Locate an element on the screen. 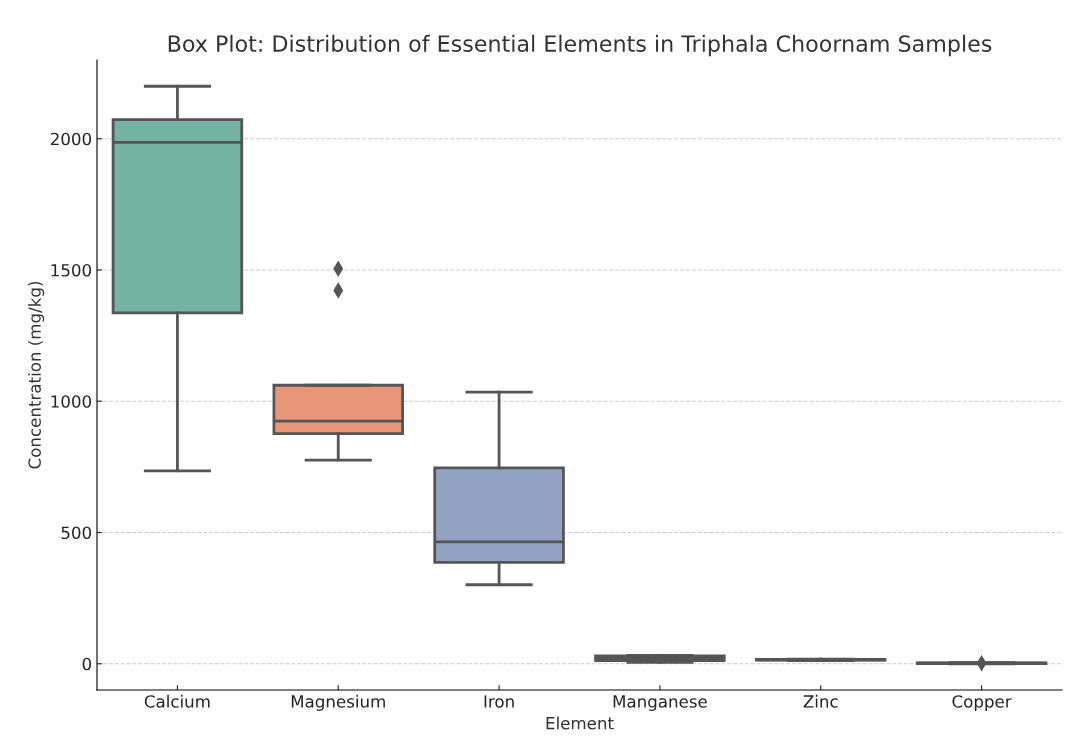 This screenshot has width=1067, height=753. y-tick-label: 1000 is located at coordinates (71, 401).